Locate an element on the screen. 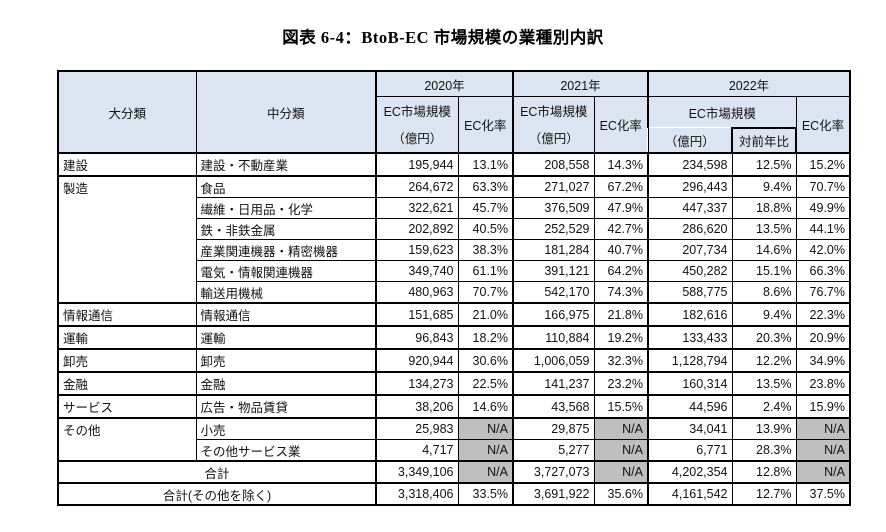  header-year-2020: 2020年 is located at coordinates (444, 83).